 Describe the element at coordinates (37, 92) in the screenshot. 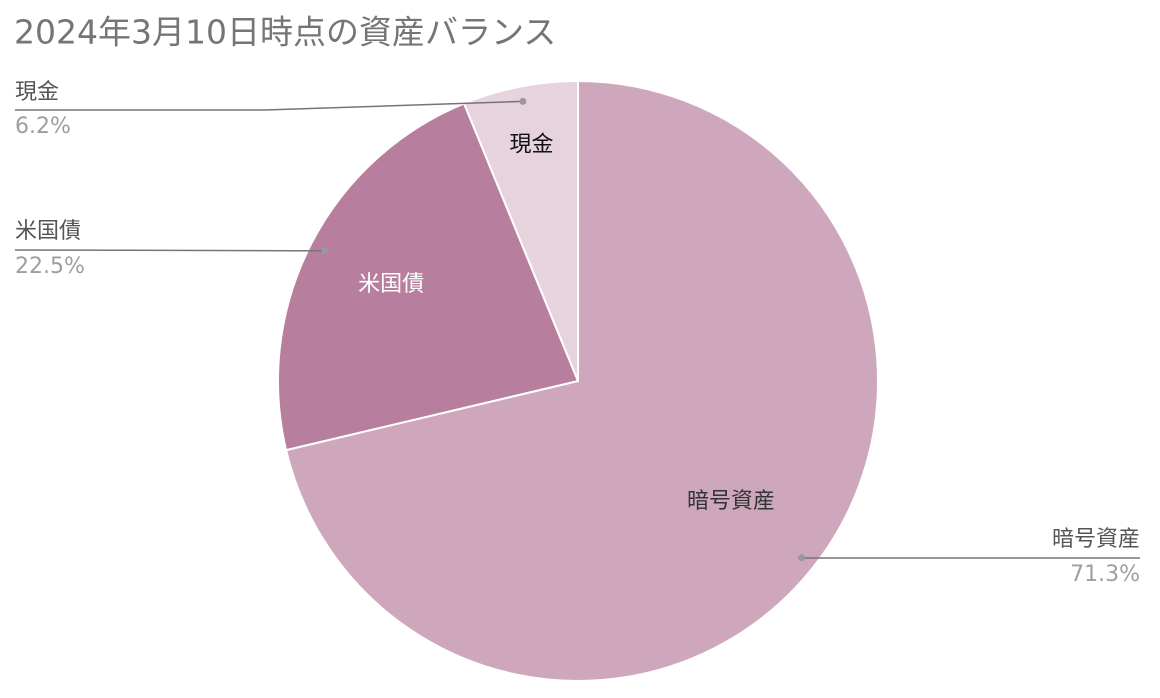

I see `legend-label: 現金` at that location.